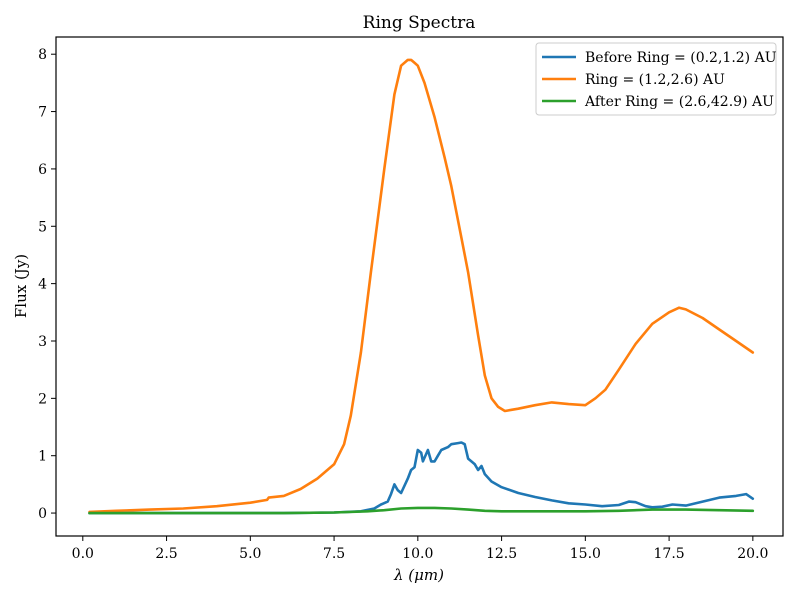 This screenshot has width=800, height=600. What do you see at coordinates (42, 399) in the screenshot?
I see `y-tick-label: 2` at bounding box center [42, 399].